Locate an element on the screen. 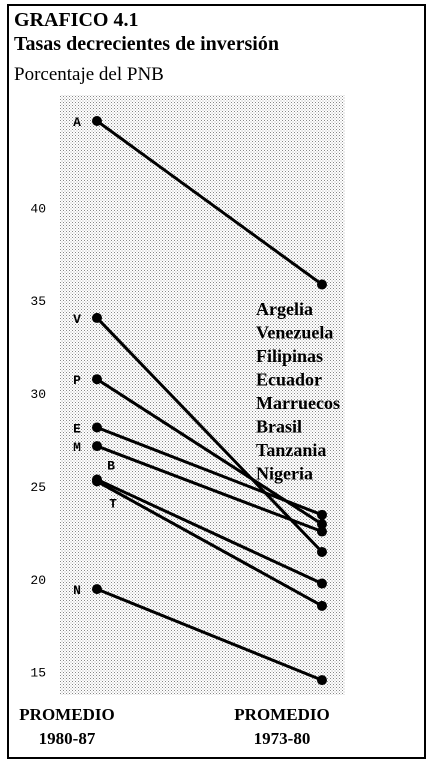 The width and height of the screenshot is (433, 763). point-label: E is located at coordinates (77, 429).